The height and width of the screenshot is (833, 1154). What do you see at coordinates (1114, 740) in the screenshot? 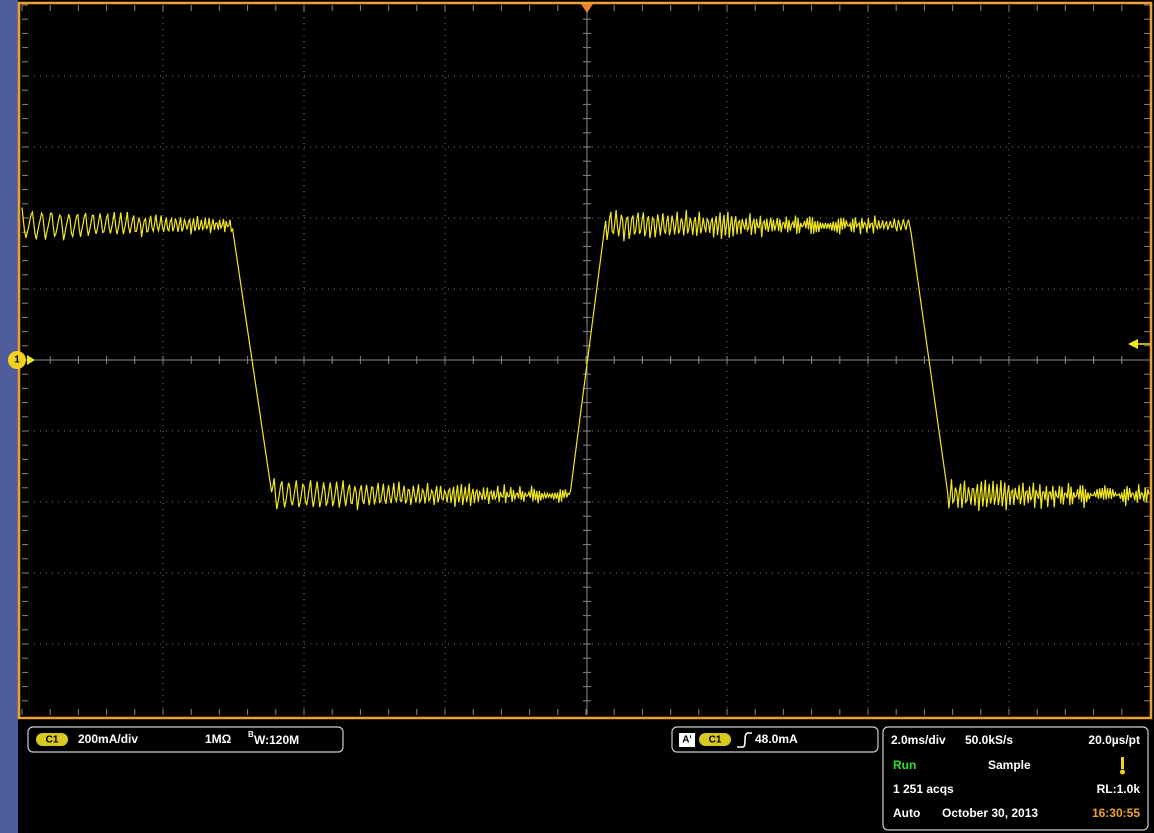
I see `resolution: 20.0µs/pt` at bounding box center [1114, 740].